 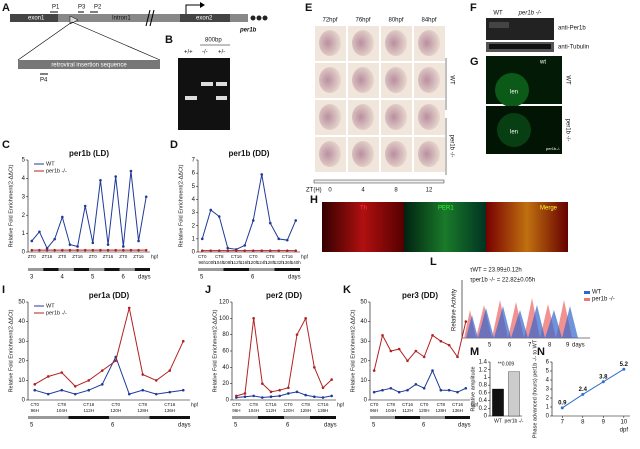 I want to click on y-tick-label: 4, so click(x=194, y=200).